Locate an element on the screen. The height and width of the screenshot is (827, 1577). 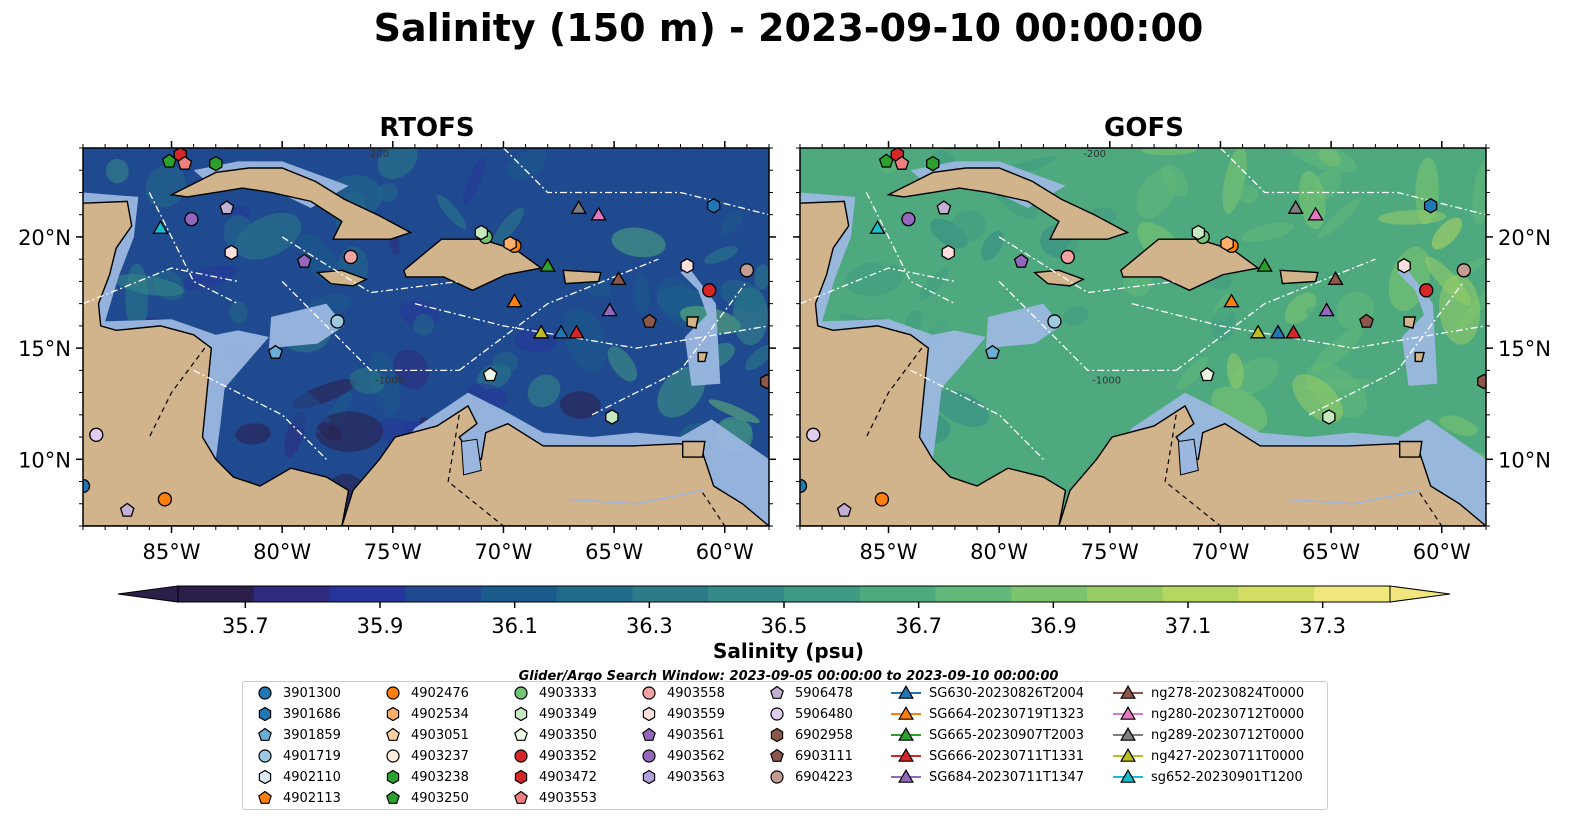
legend-label: SG630-20230826T2004 is located at coordinates (1007, 693).